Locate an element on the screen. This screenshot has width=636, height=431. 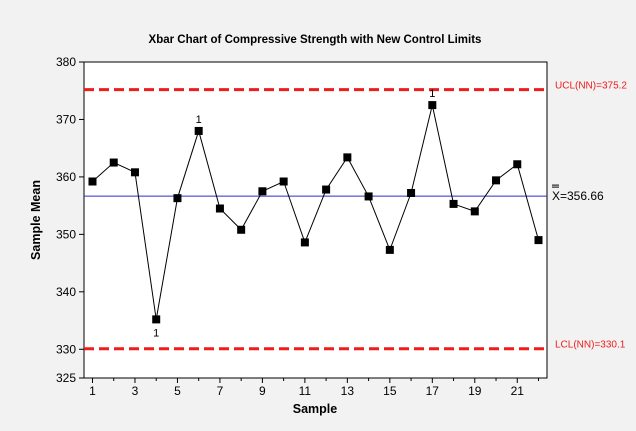
y-tick-label: 330 is located at coordinates (66, 349).